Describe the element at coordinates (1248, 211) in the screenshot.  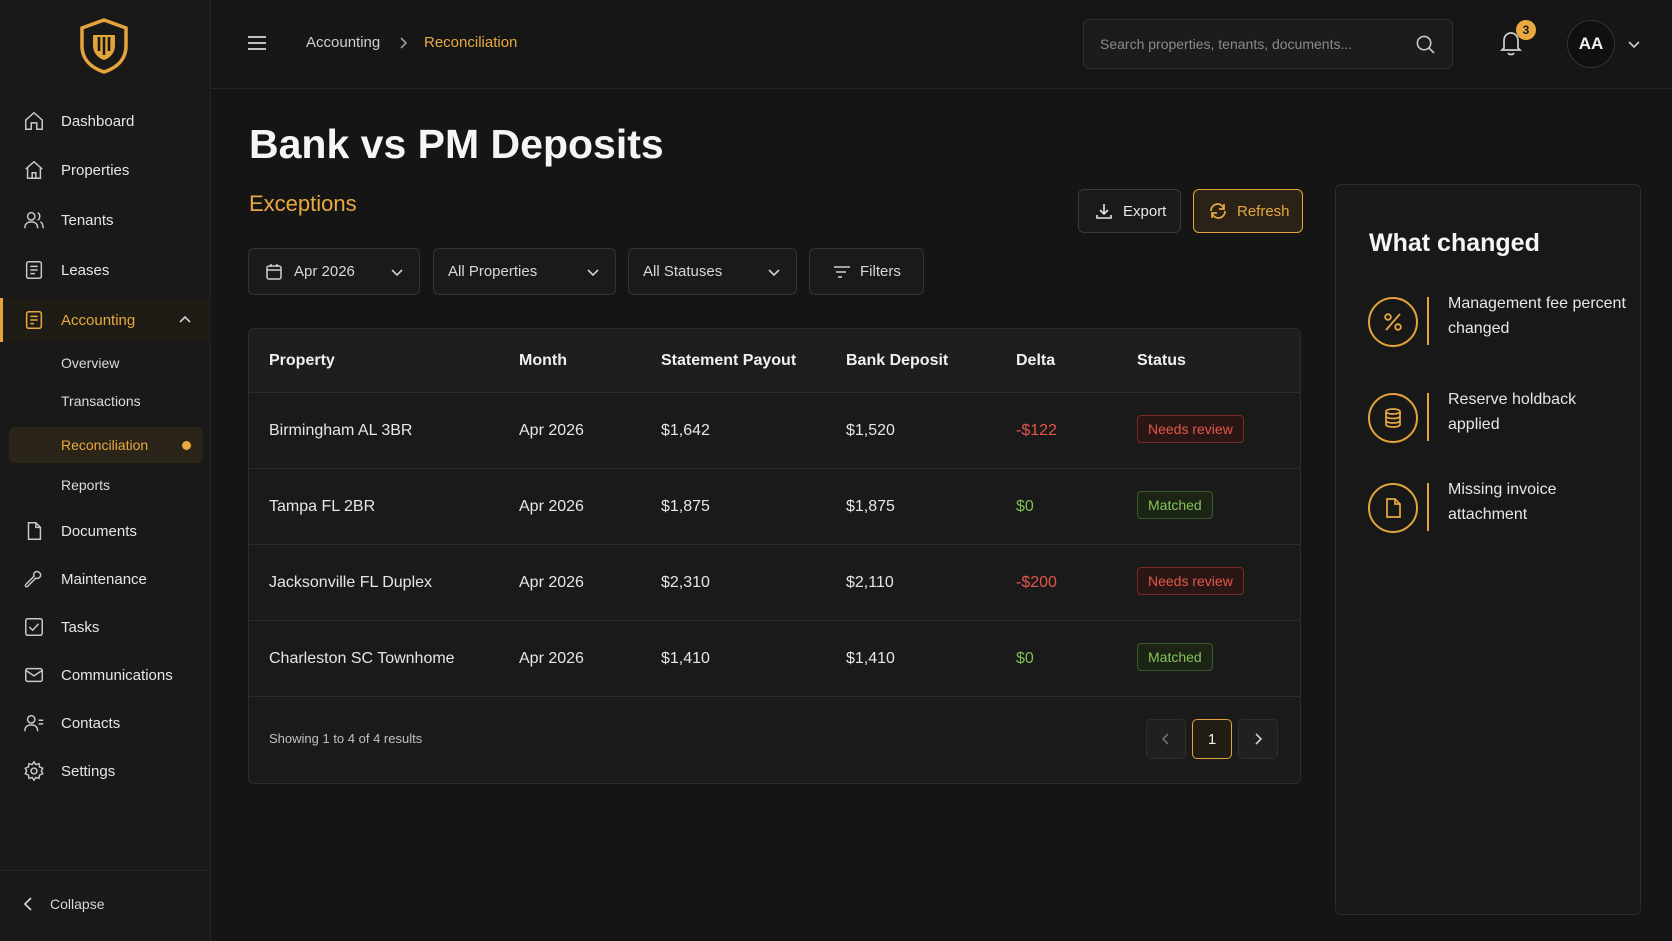
I see `refresh-button: Refresh` at that location.